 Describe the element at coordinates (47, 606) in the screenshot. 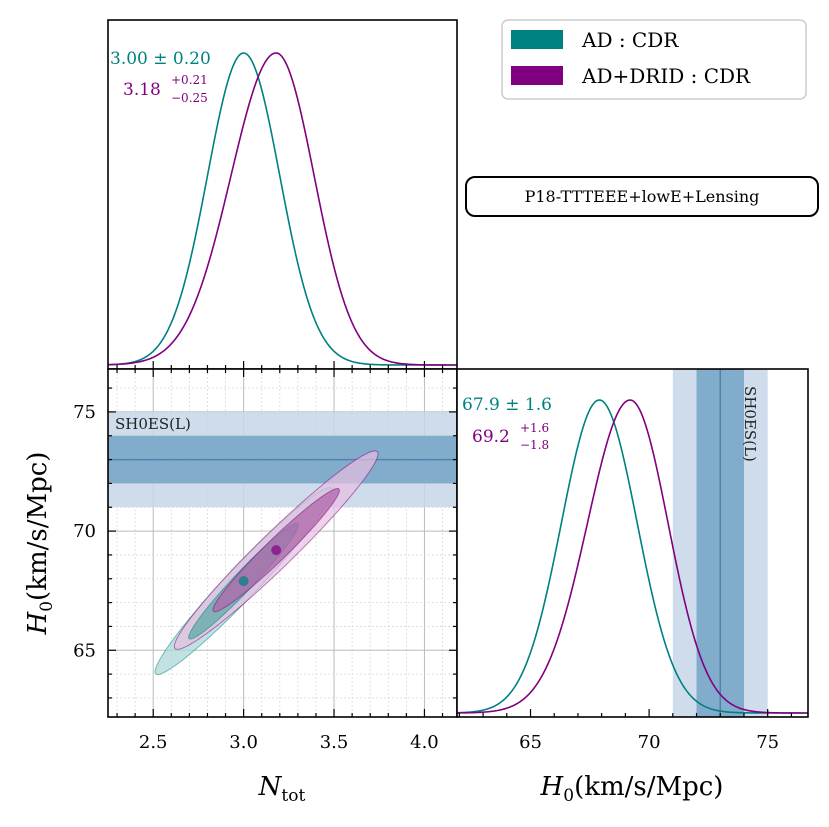

I see `h0-y-axis-label-sub: 0` at that location.